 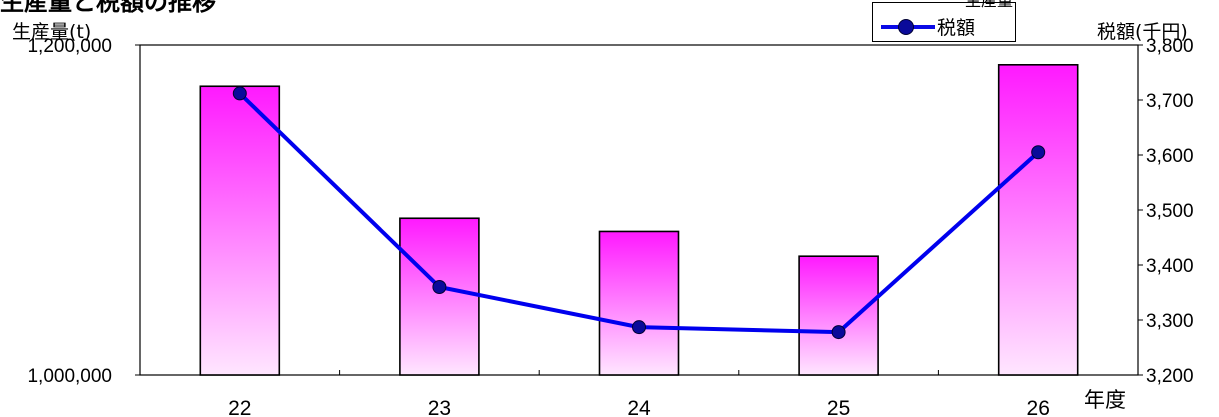 I want to click on x-tick-label: 25, so click(x=838, y=407).